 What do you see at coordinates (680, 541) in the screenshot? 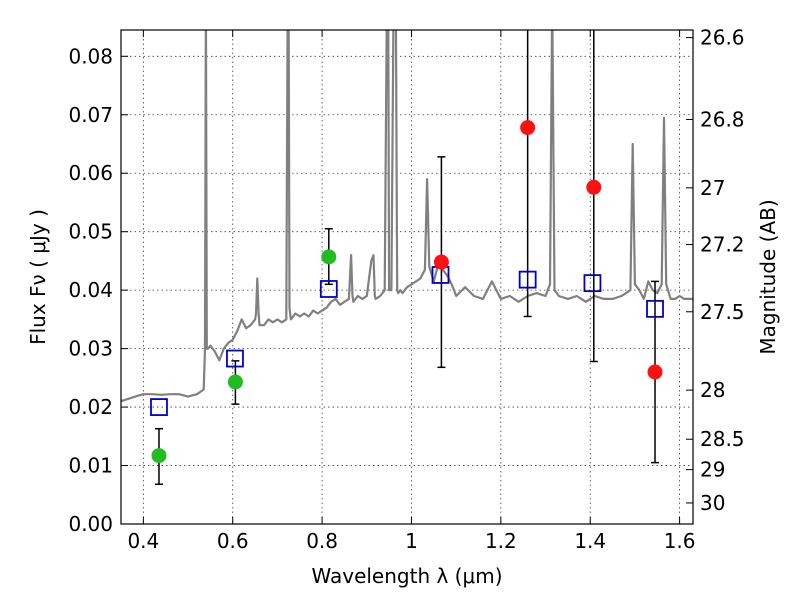
I see `x-tick-label: 1.6` at bounding box center [680, 541].